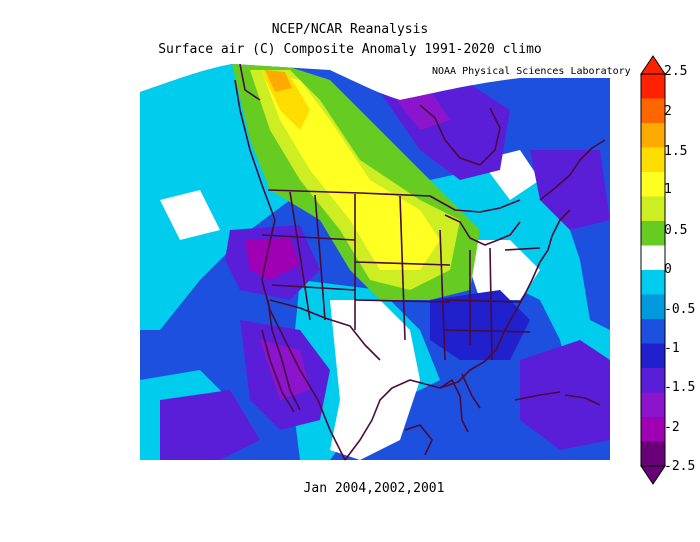 Image resolution: width=700 pixels, height=542 pixels. I want to click on colorbar-label-0p5: 0.5, so click(676, 230).